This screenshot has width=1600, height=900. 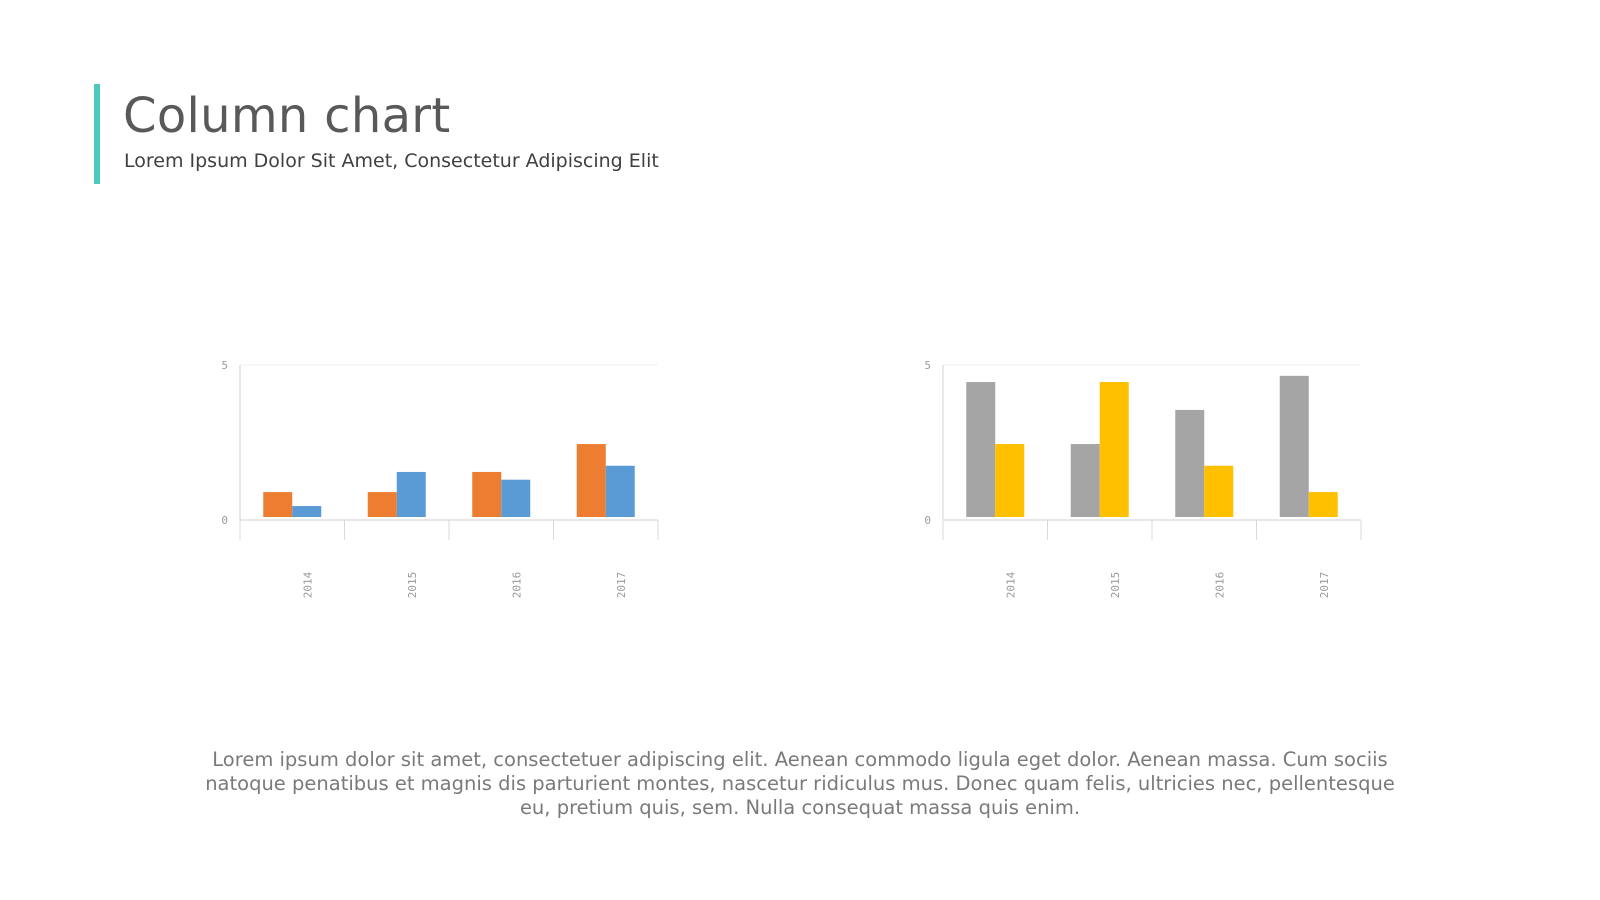 What do you see at coordinates (981, 449) in the screenshot?
I see `chart-right-bar-2014-s1` at bounding box center [981, 449].